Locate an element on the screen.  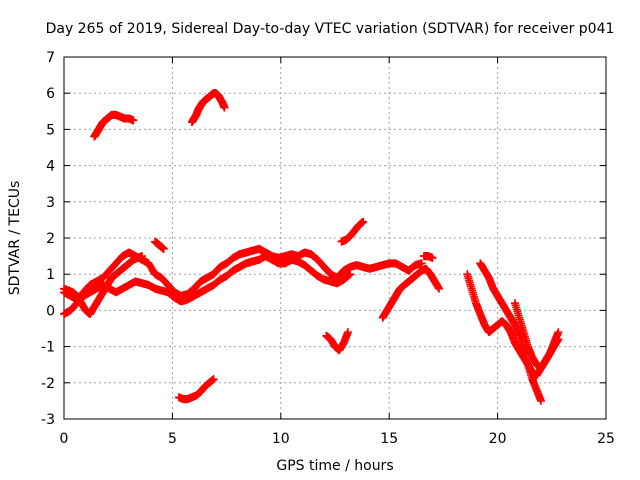
series-track-c is located at coordinates (103, 285).